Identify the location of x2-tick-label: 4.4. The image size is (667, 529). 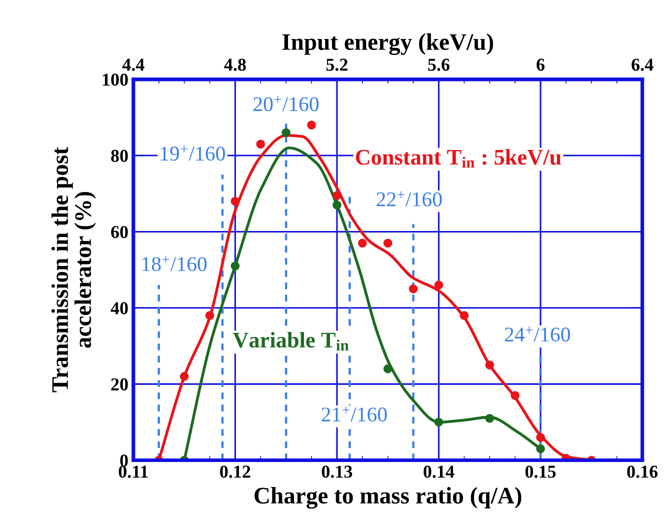
(133, 64).